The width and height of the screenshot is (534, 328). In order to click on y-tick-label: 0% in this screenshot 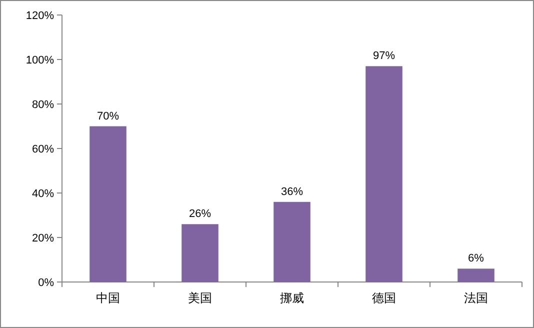, I will do `click(46, 283)`.